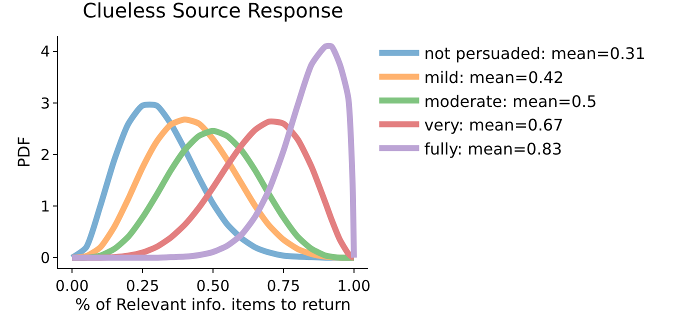 Image resolution: width=674 pixels, height=330 pixels. What do you see at coordinates (283, 286) in the screenshot?
I see `x-tick-label: 0.75` at bounding box center [283, 286].